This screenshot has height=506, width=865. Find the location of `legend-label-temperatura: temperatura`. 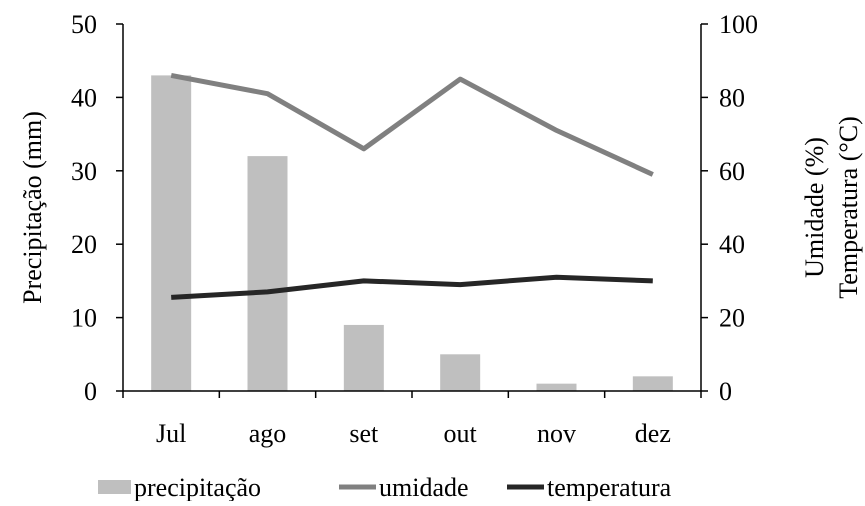

legend-label-temperatura: temperatura is located at coordinates (609, 487).